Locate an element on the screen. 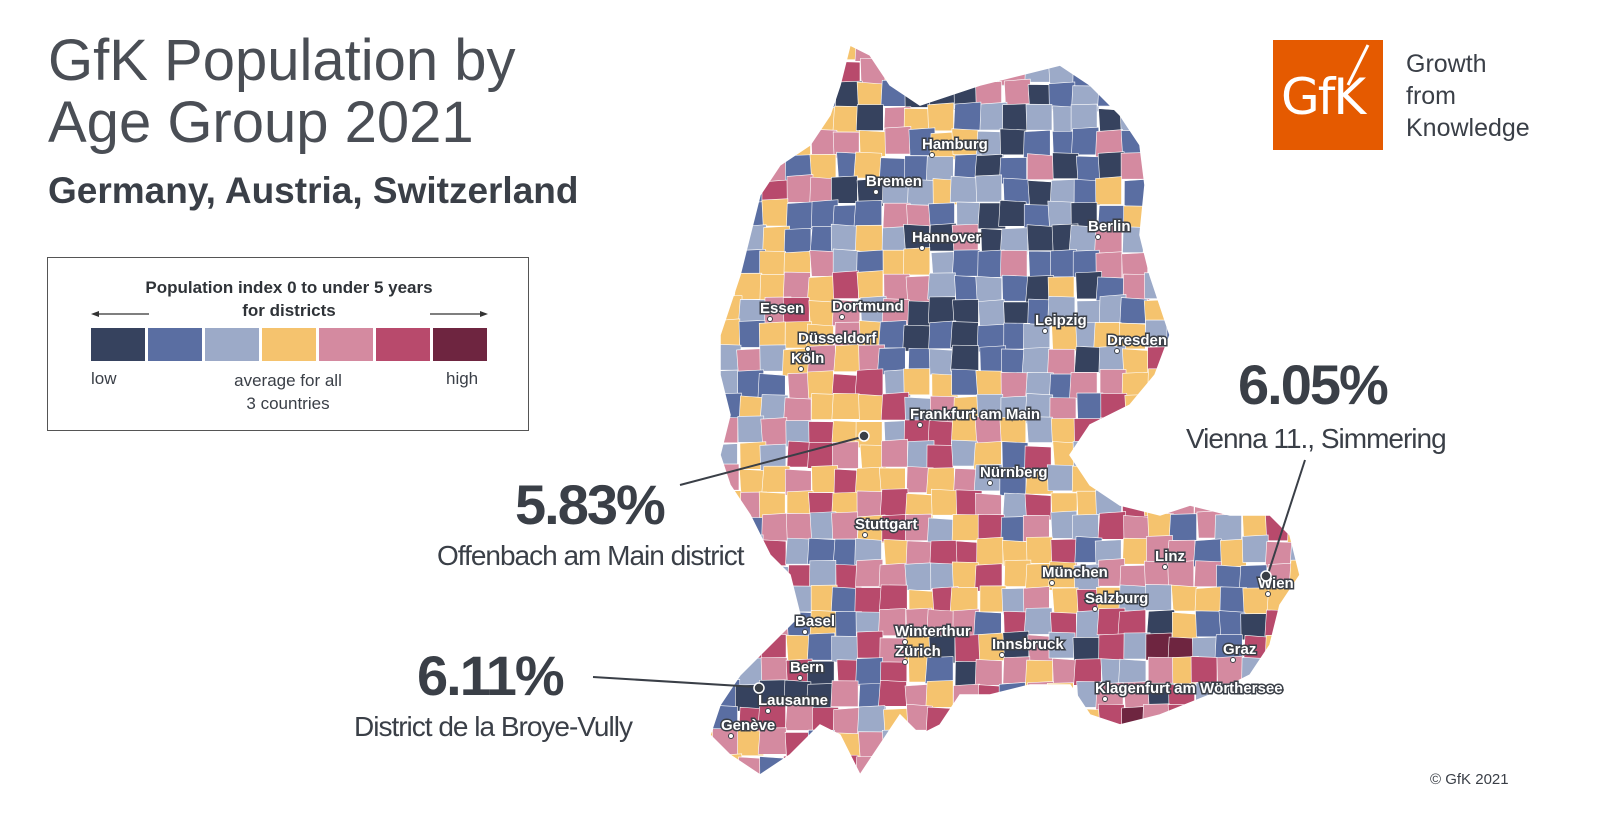 This screenshot has width=1600, height=837. city-label: Berlin is located at coordinates (1109, 226).